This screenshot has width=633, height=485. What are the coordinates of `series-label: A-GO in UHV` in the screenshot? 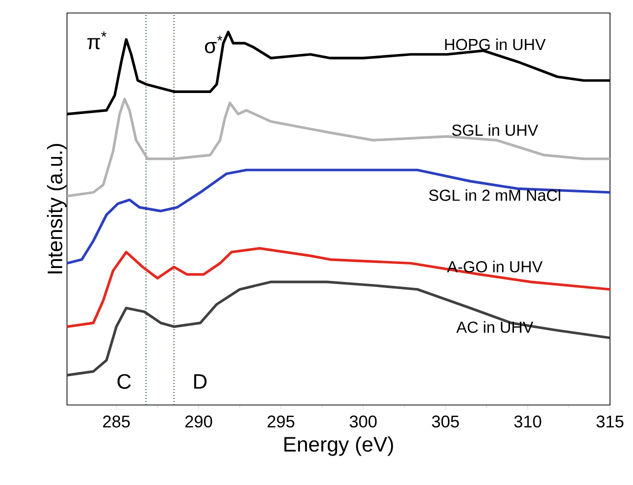 It's located at (495, 266).